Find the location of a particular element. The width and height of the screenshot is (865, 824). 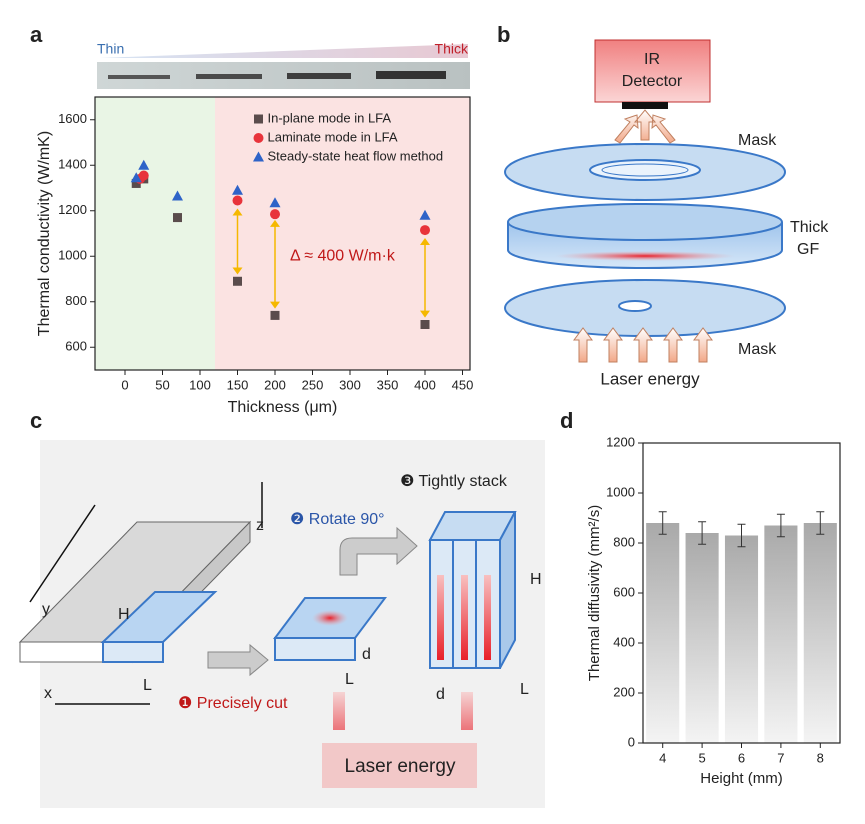

y-tick-label: 600 is located at coordinates (76, 346).